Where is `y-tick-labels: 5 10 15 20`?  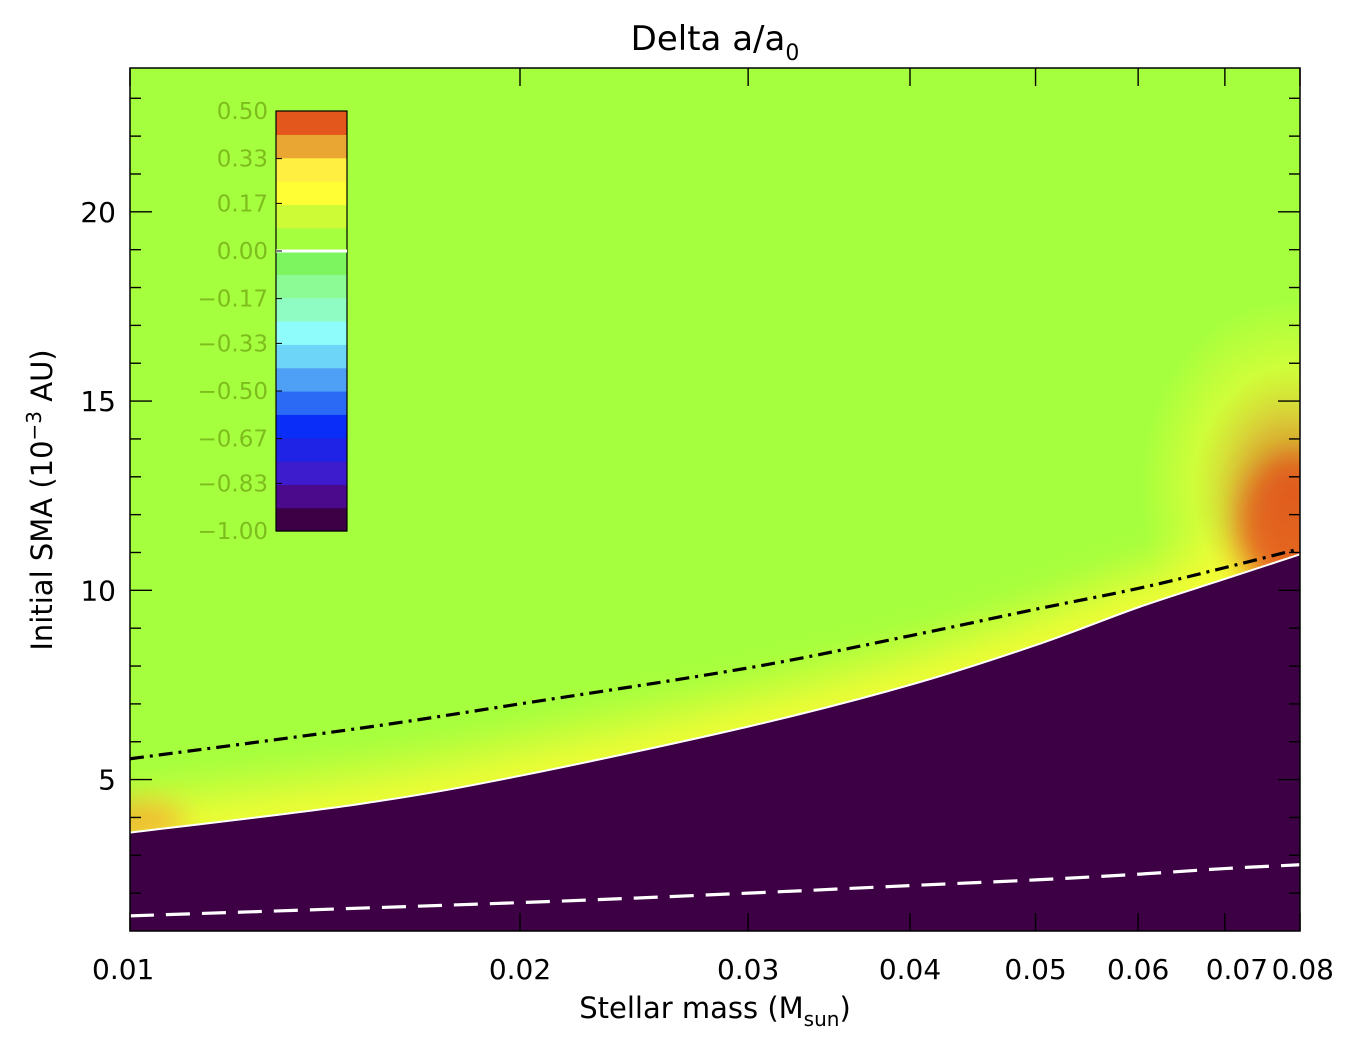
y-tick-labels: 5 10 15 20 is located at coordinates (98, 496).